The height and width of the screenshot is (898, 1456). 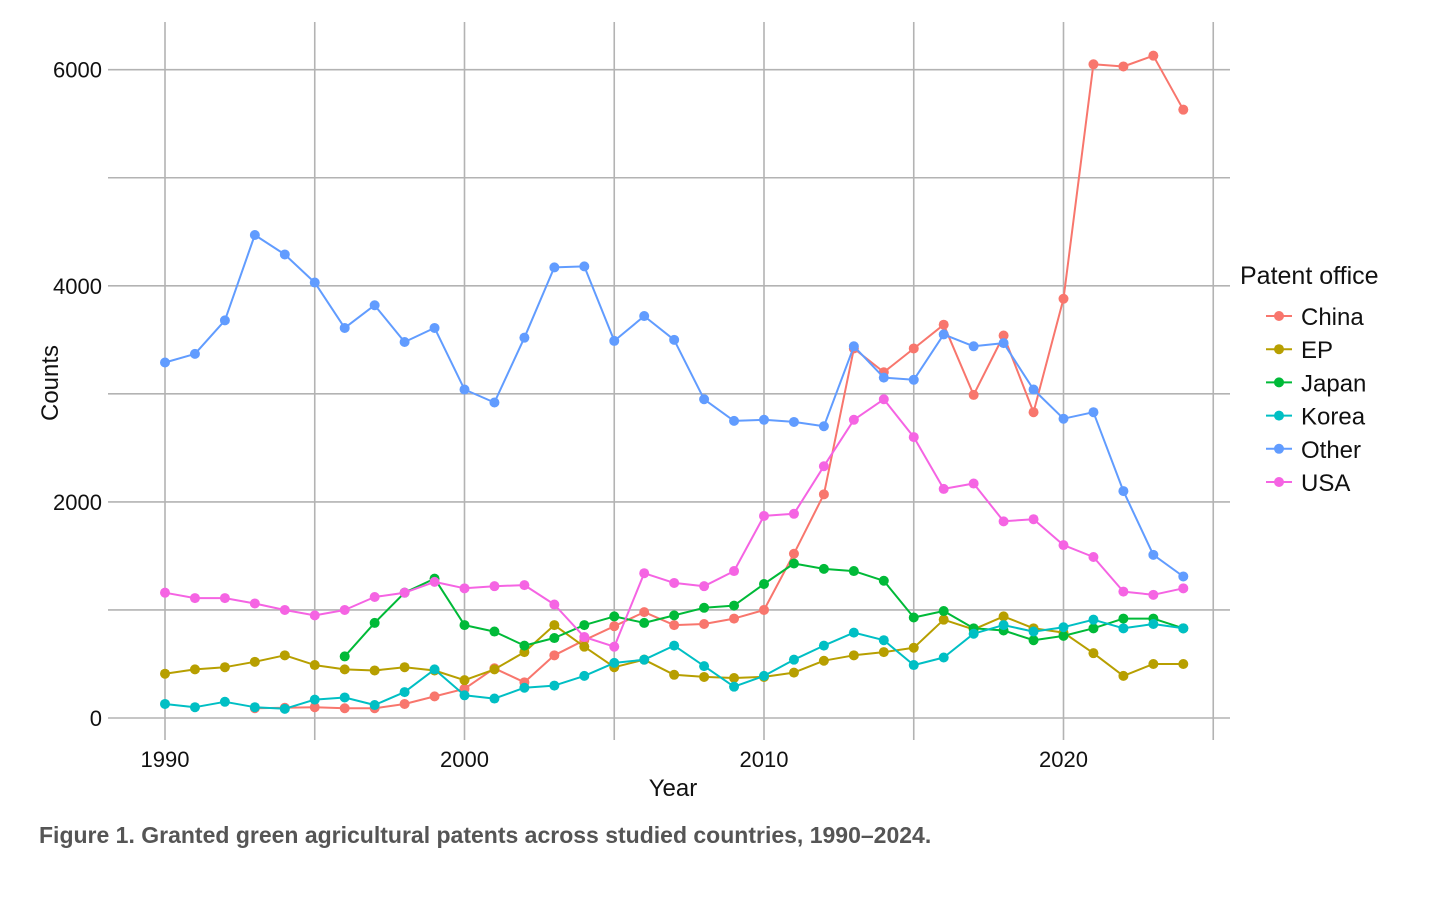 I want to click on legend-label: Other, so click(x=1331, y=450).